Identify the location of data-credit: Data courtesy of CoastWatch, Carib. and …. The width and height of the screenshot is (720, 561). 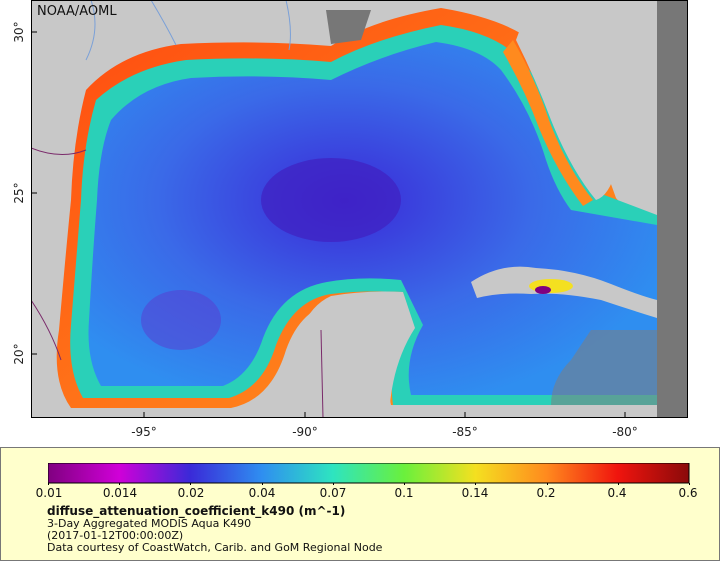
(215, 547).